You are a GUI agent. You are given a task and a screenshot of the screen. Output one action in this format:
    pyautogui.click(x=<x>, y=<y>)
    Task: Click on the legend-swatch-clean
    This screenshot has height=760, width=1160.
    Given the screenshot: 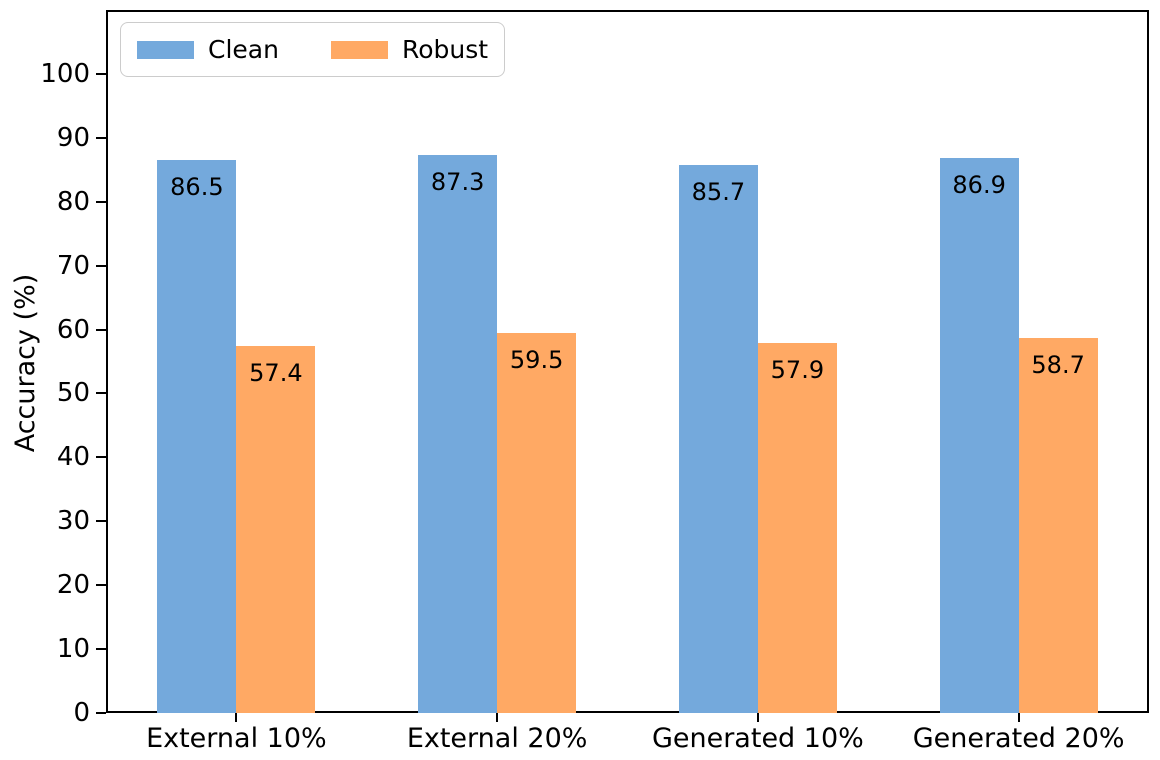 What is the action you would take?
    pyautogui.click(x=165, y=49)
    